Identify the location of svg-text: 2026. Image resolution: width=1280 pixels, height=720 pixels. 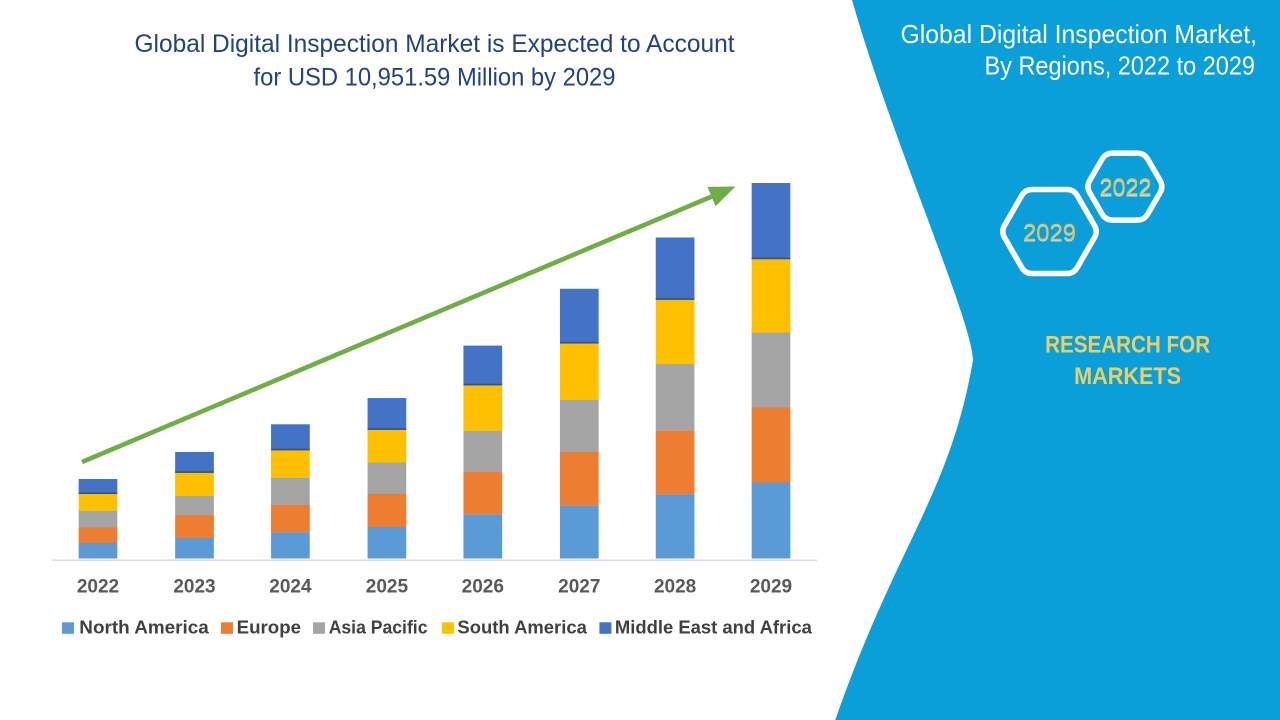
(483, 587).